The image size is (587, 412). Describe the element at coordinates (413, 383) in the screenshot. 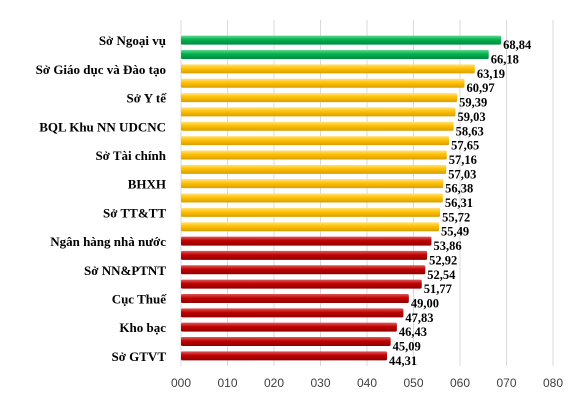

I see `x-tick-label: 050` at that location.